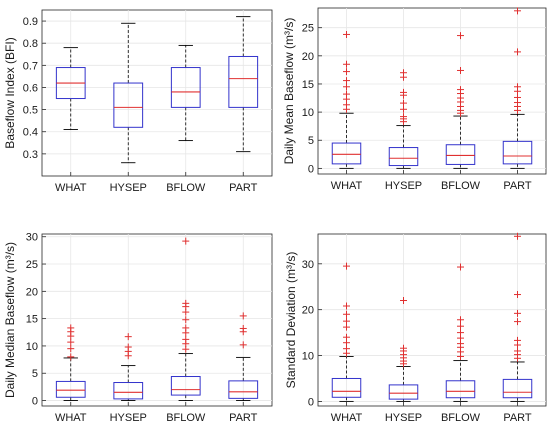  What do you see at coordinates (311, 141) in the screenshot?
I see `y-tick-label: 5` at bounding box center [311, 141].